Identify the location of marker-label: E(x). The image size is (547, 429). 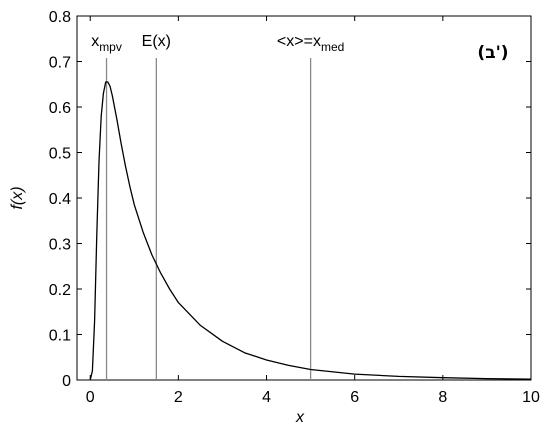
(156, 41).